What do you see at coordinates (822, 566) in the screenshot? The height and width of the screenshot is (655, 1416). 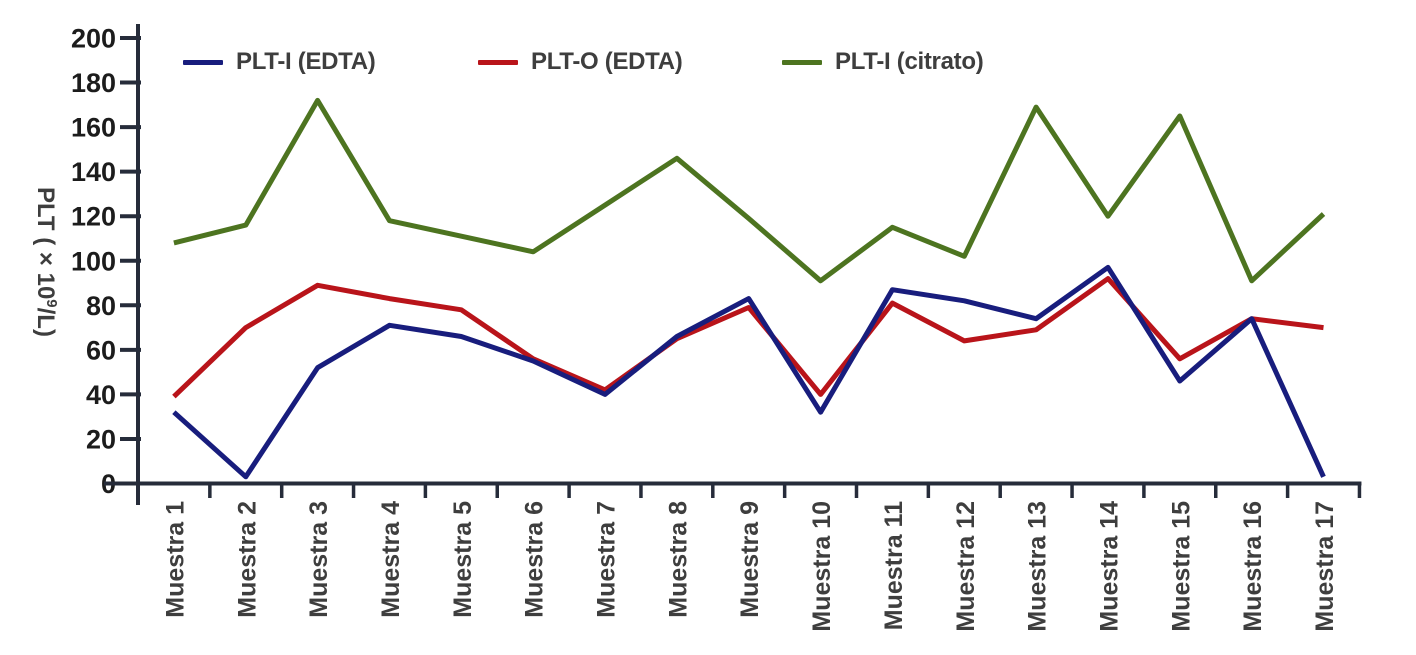 I see `x-category-label: Muestra 10` at bounding box center [822, 566].